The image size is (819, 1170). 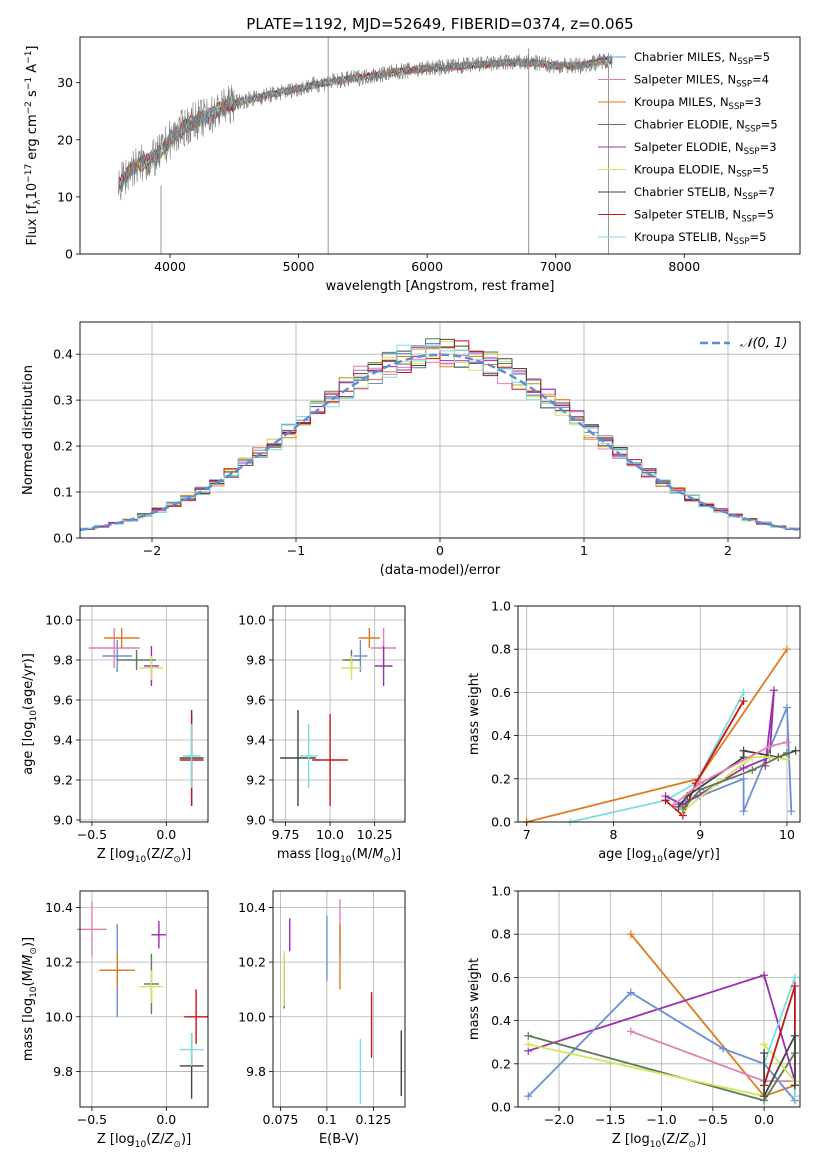 What do you see at coordinates (59, 620) in the screenshot?
I see `age-vs-Z-ytick-label: 10.0` at bounding box center [59, 620].